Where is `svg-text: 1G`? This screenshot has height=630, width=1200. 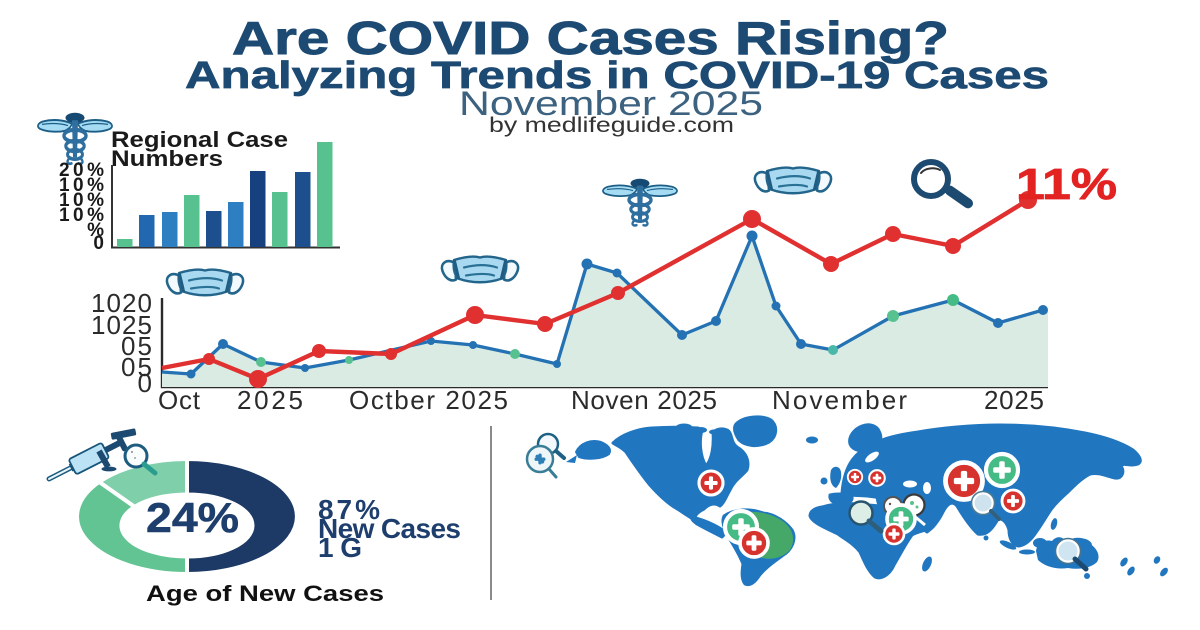
svg-text: 1G is located at coordinates (340, 547).